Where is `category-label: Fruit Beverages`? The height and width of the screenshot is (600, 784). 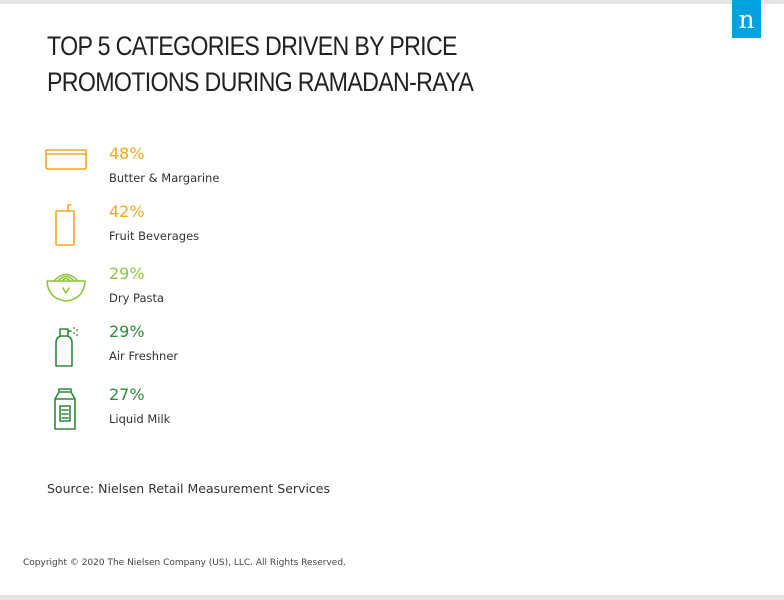 category-label: Fruit Beverages is located at coordinates (154, 236).